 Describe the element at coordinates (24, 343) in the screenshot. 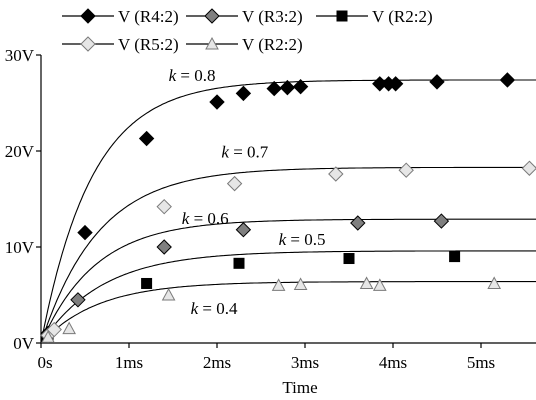

I see `y-tick-label: 0V` at that location.